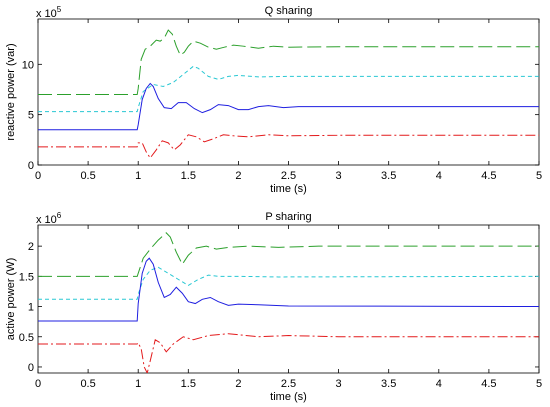 The width and height of the screenshot is (550, 407). What do you see at coordinates (289, 11) in the screenshot?
I see `chart-title: Q sharing` at bounding box center [289, 11].